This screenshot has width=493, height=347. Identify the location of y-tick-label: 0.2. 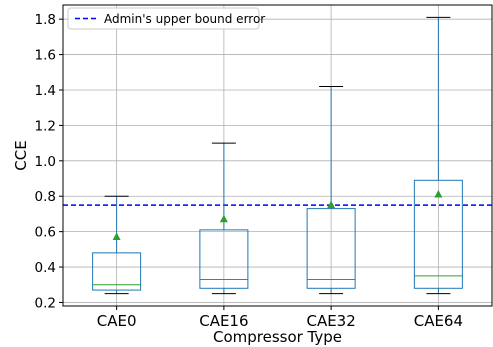
(45, 303).